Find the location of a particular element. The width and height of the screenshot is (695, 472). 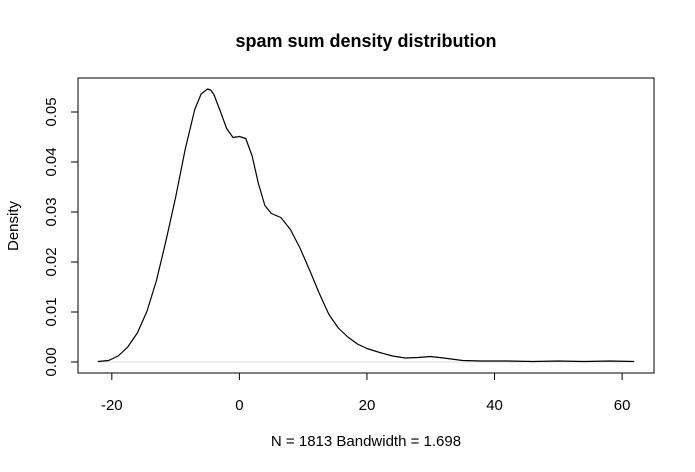

x-tick-label: 0 is located at coordinates (239, 405).